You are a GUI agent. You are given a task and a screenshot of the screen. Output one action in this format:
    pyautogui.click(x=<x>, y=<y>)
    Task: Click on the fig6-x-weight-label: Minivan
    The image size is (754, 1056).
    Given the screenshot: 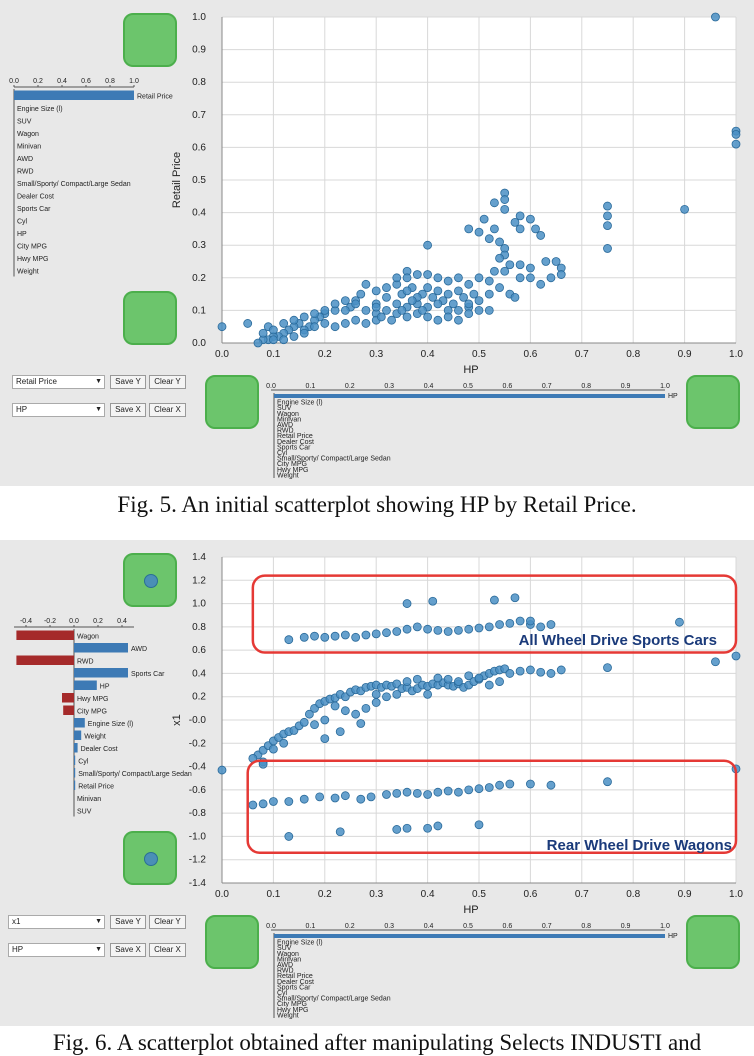 What is the action you would take?
    pyautogui.click(x=289, y=959)
    